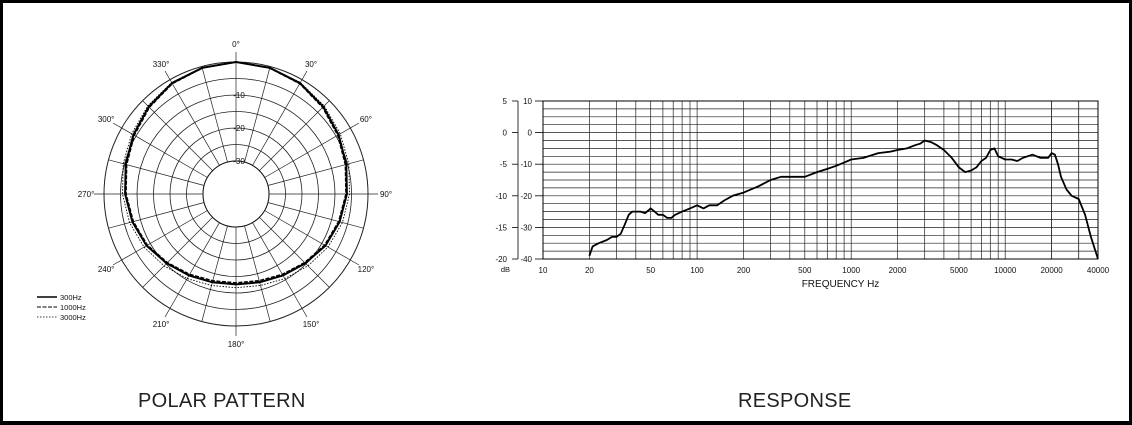 The image size is (1132, 425). Describe the element at coordinates (236, 344) in the screenshot. I see `polar-angle-label: 180°` at that location.